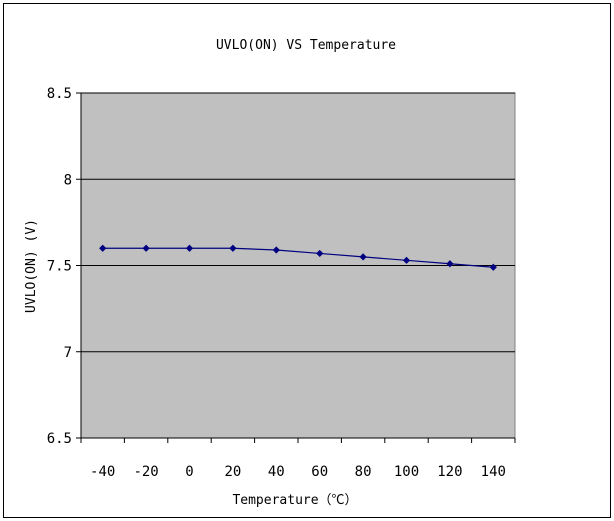 This screenshot has width=614, height=521. Describe the element at coordinates (68, 180) in the screenshot. I see `y-tick-label: 8` at that location.